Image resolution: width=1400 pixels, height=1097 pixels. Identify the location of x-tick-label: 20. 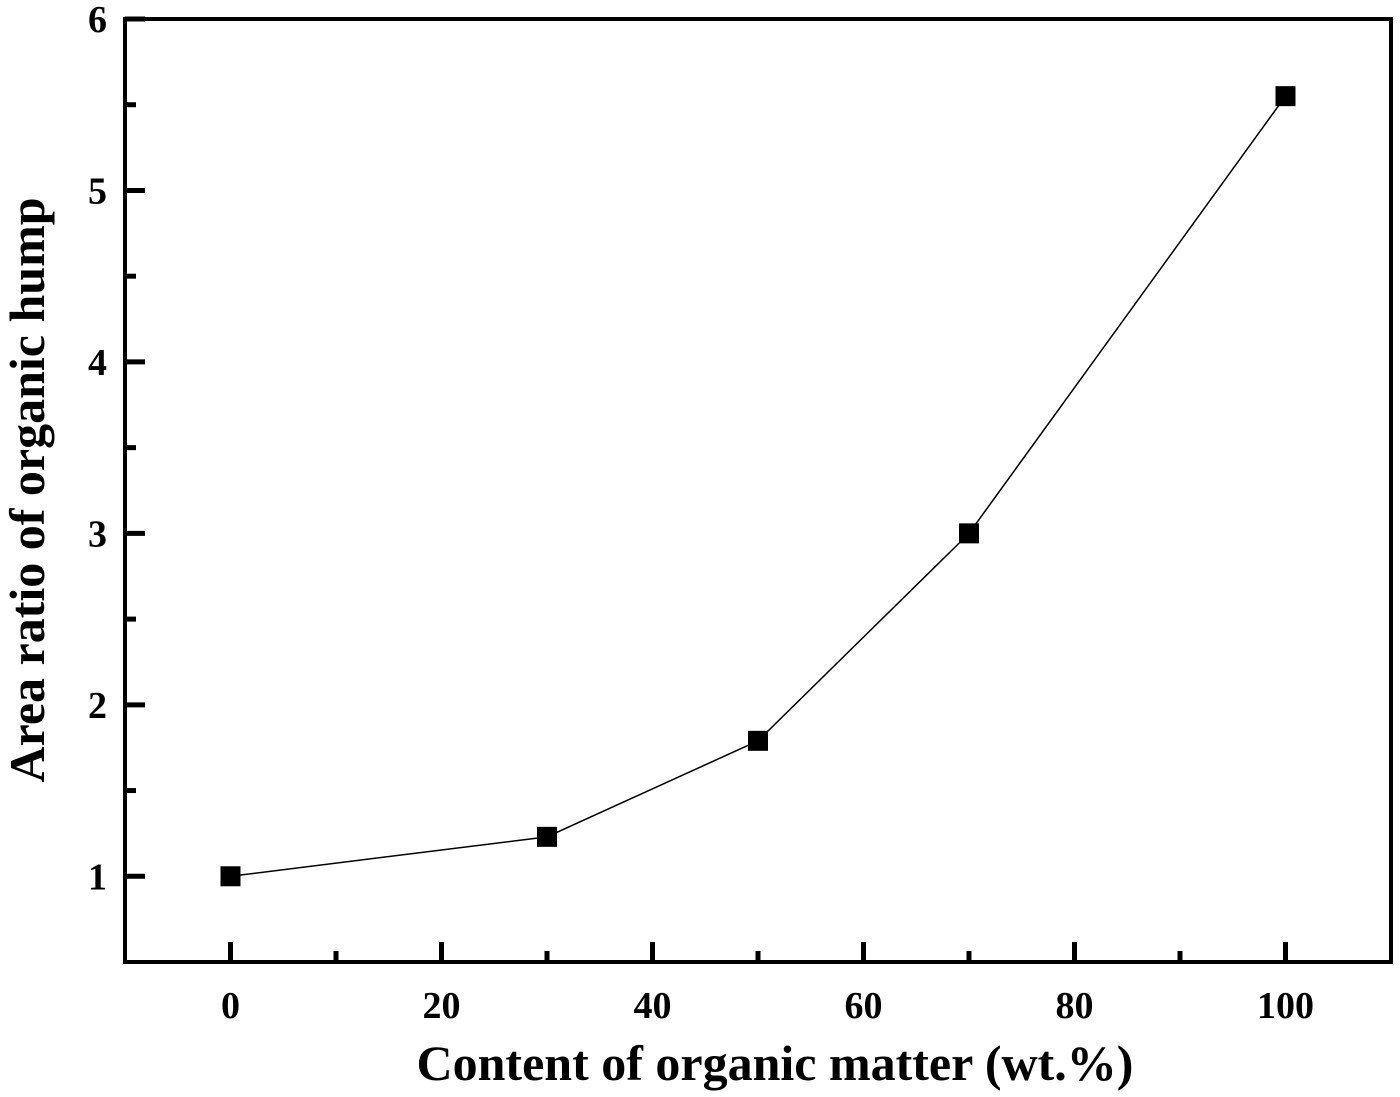
(442, 1006).